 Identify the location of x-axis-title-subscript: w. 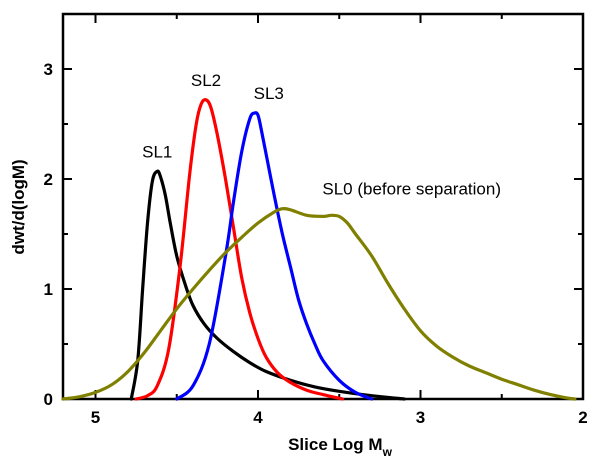
(387, 452).